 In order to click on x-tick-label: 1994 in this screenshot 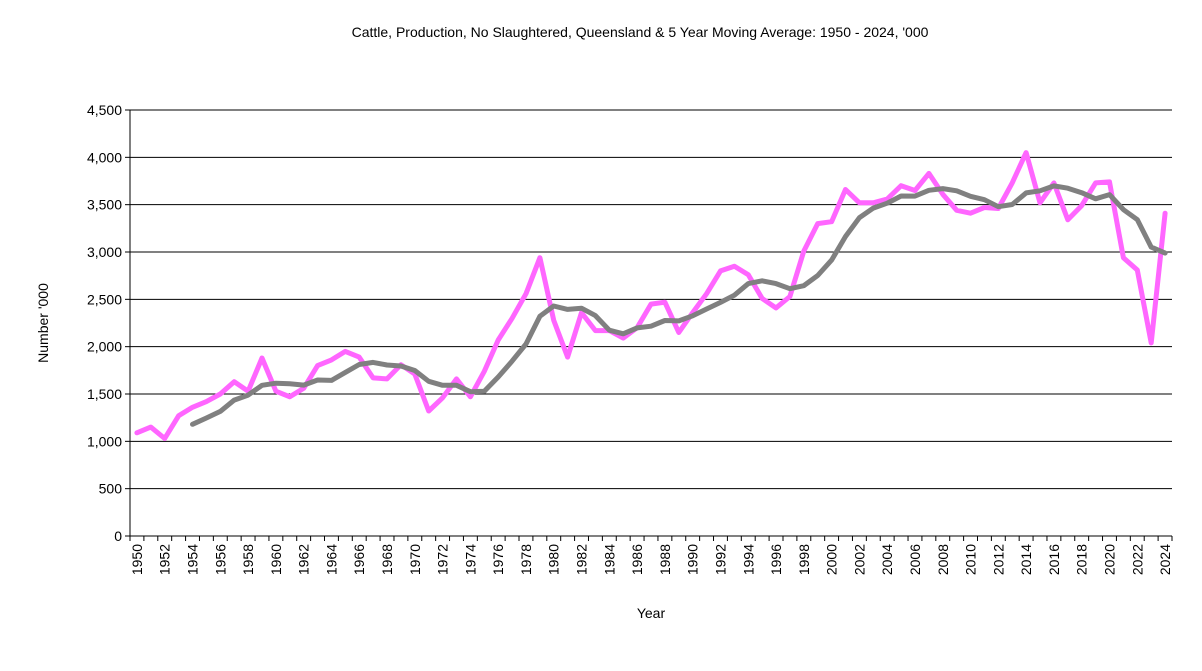, I will do `click(748, 559)`.